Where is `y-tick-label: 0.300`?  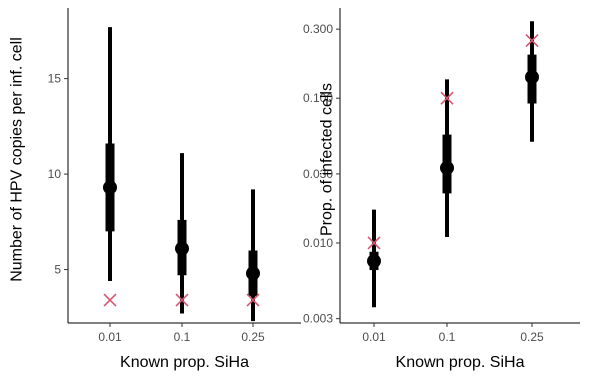 y-tick-label: 0.300 is located at coordinates (318, 29).